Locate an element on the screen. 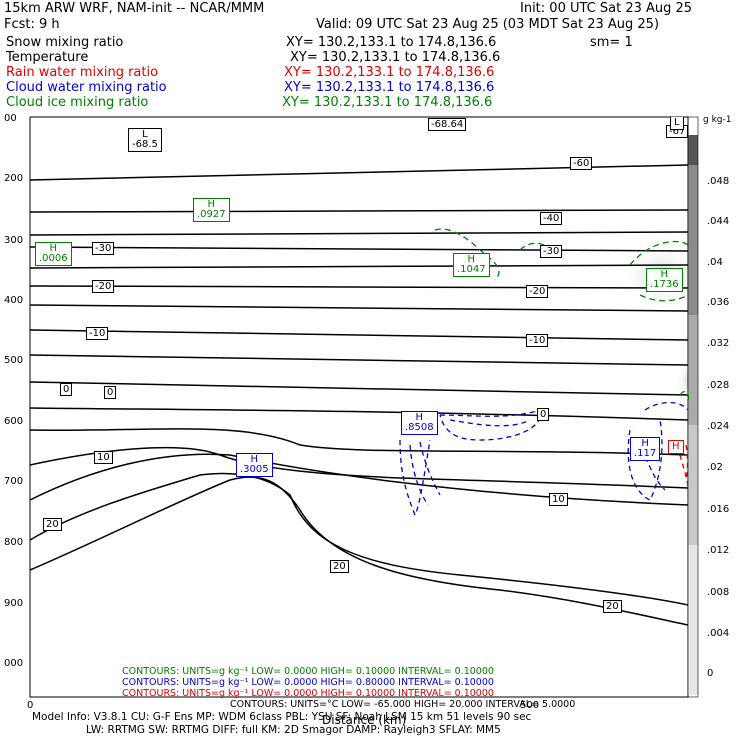 The width and height of the screenshot is (740, 740). extremum-value: .117 is located at coordinates (645, 453).